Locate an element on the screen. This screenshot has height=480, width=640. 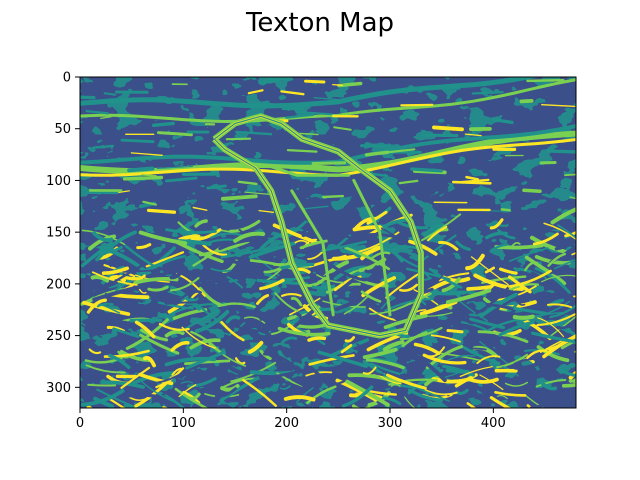
y-tick-label: 0 is located at coordinates (67, 78).